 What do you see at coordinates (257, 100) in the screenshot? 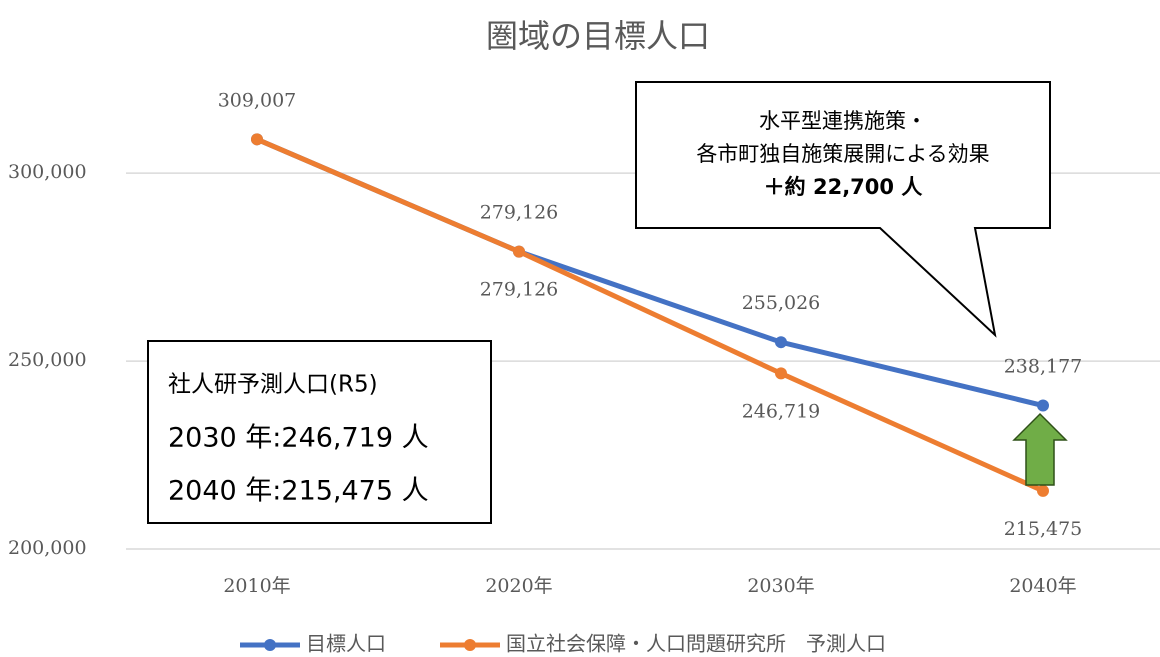
I see `data-label: 309,007` at bounding box center [257, 100].